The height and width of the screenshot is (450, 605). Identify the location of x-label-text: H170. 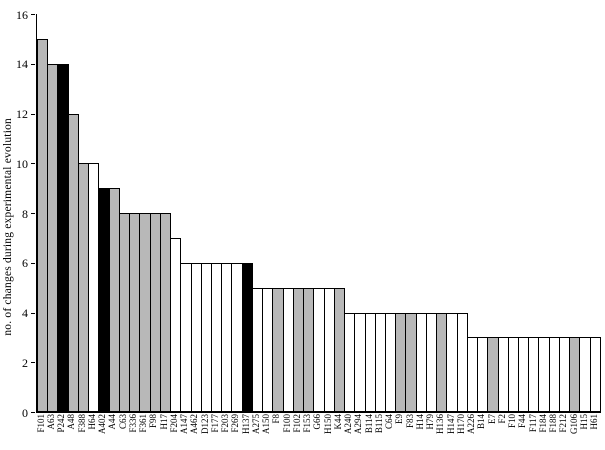
(460, 424).